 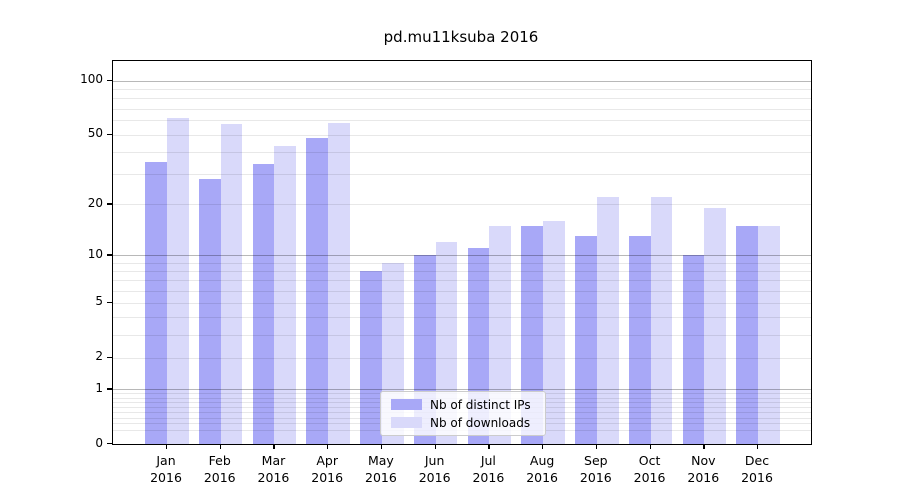 What do you see at coordinates (586, 340) in the screenshot?
I see `bar-sep-distinct-ips` at bounding box center [586, 340].